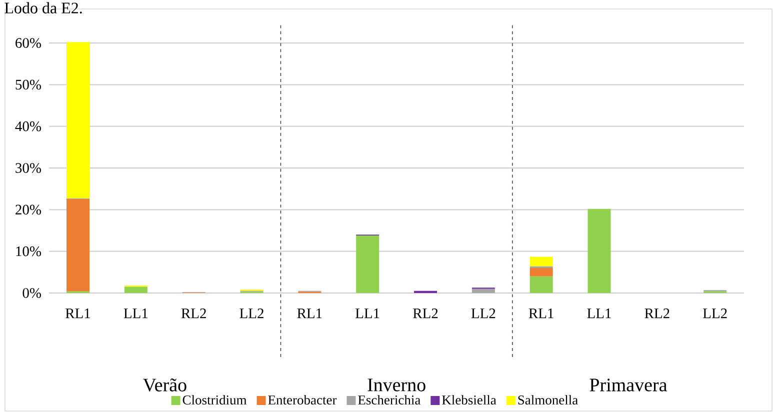 This screenshot has width=773, height=412. I want to click on y-tick-label: 10%, so click(29, 251).